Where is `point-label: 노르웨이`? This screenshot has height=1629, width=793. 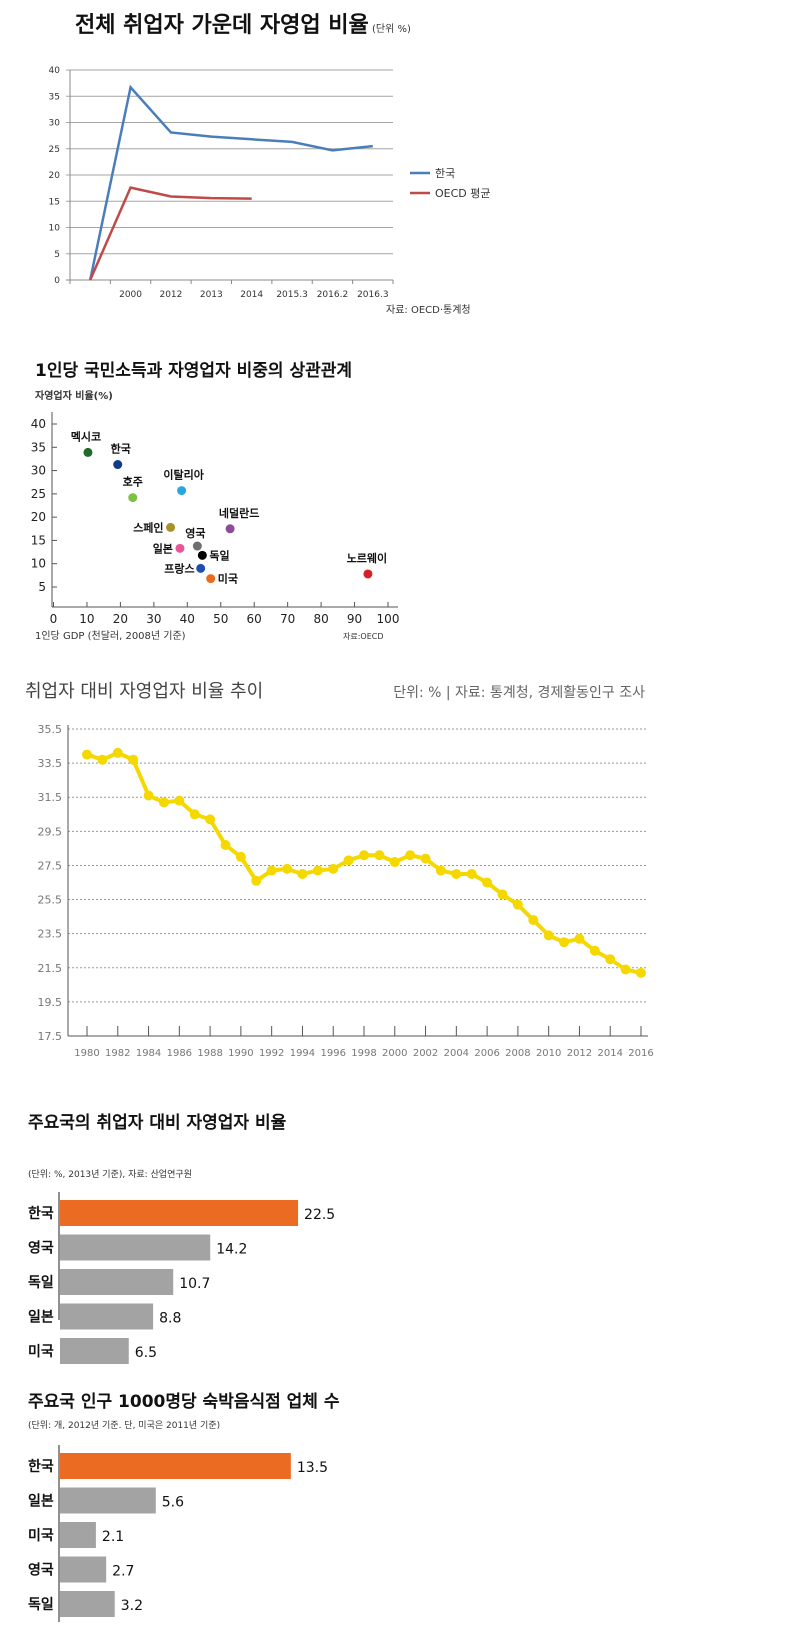 point-label: 노르웨이 is located at coordinates (367, 558).